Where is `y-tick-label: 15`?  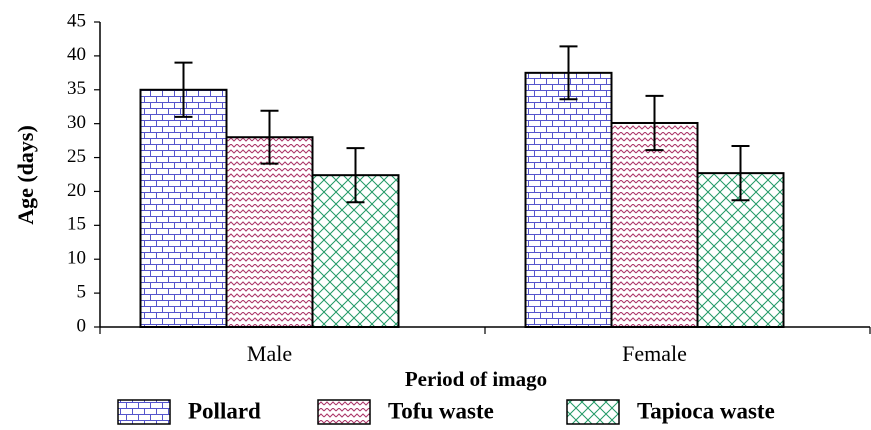 y-tick-label: 15 is located at coordinates (76, 224).